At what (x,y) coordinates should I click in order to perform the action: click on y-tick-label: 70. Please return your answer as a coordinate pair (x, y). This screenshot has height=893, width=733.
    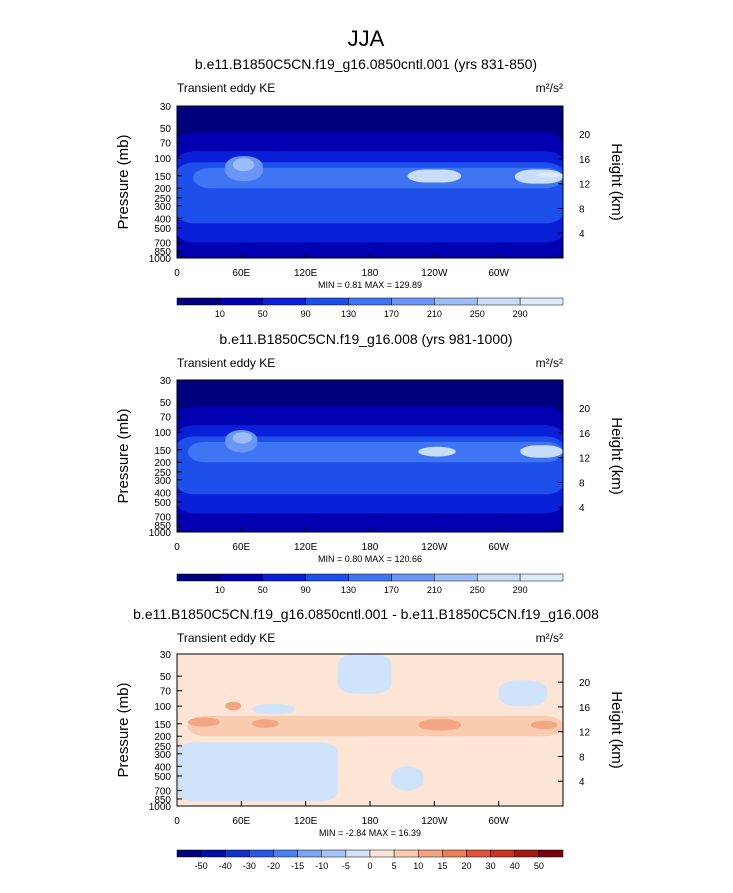
    Looking at the image, I should click on (166, 144).